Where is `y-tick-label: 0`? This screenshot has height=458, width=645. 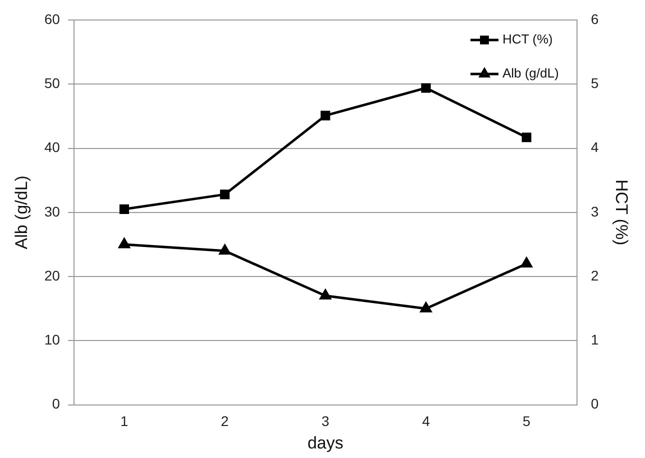 y-tick-label: 0 is located at coordinates (56, 404).